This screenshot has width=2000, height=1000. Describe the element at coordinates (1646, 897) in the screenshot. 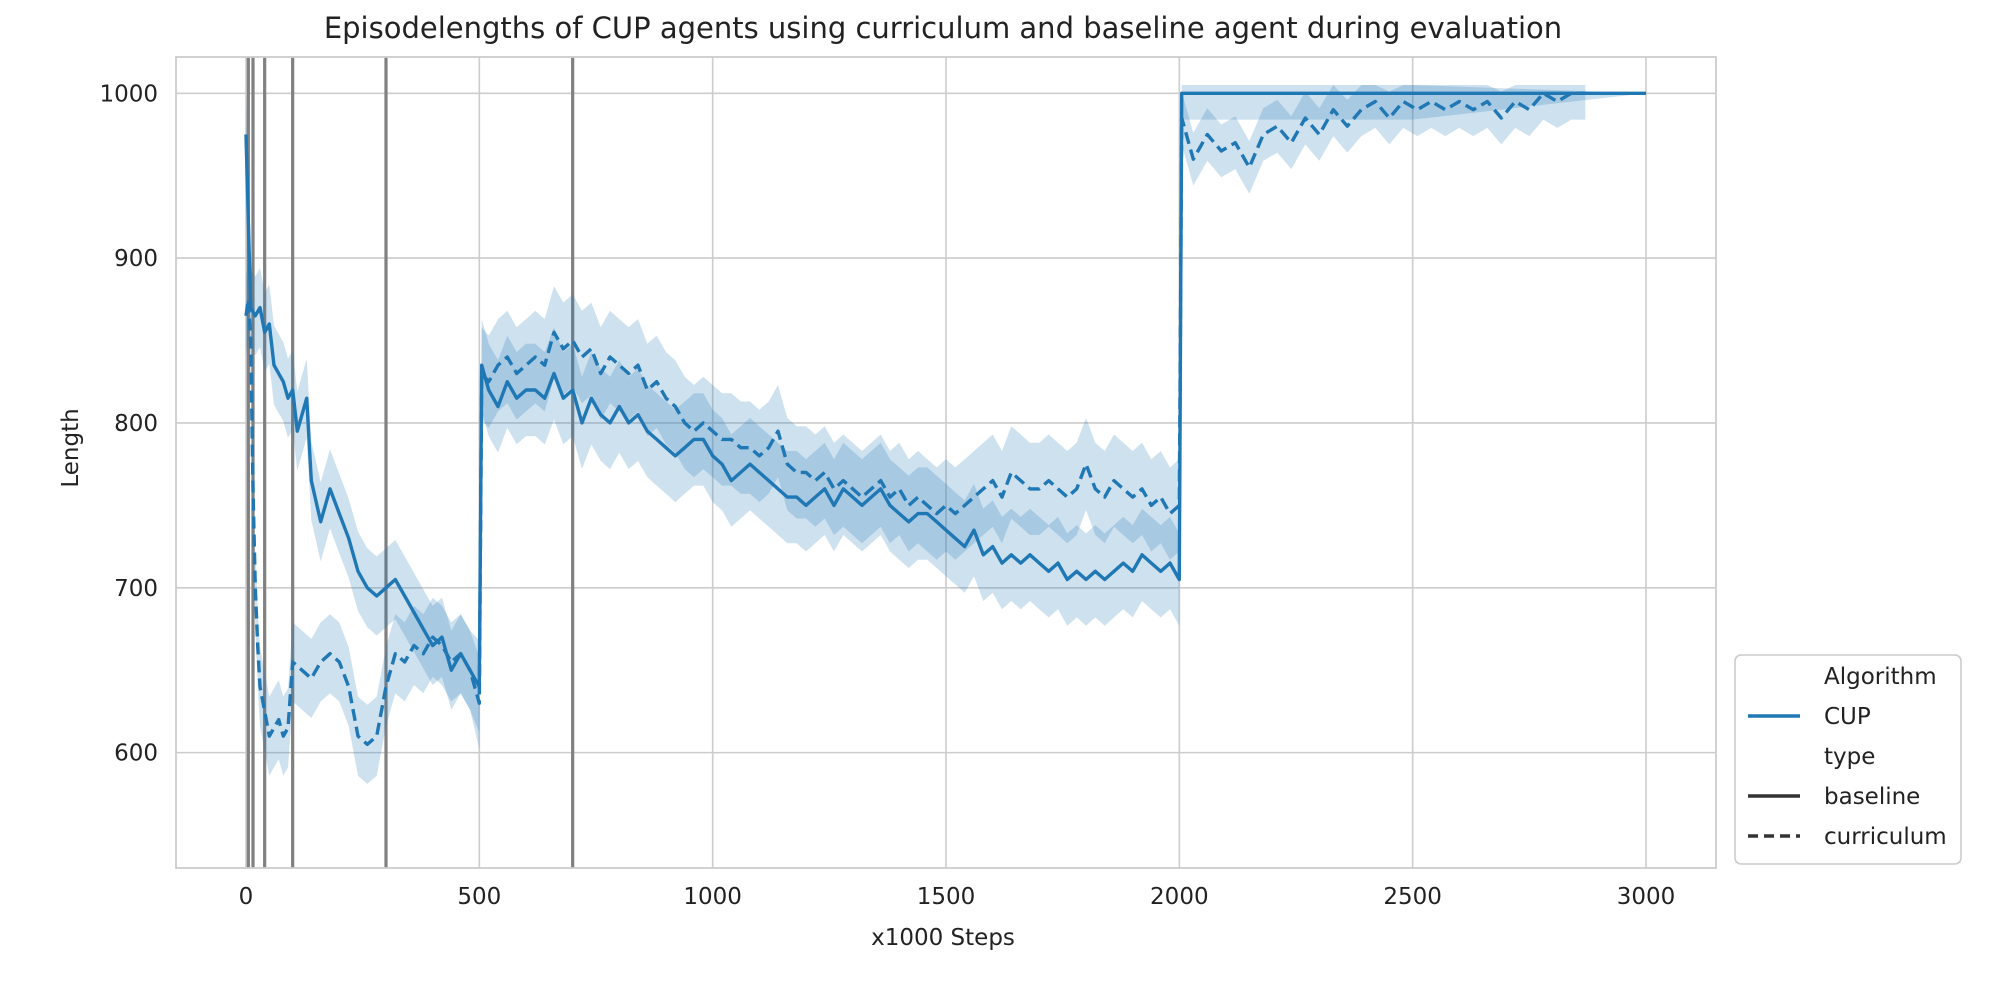

I see `x-tick-label: 3000` at that location.